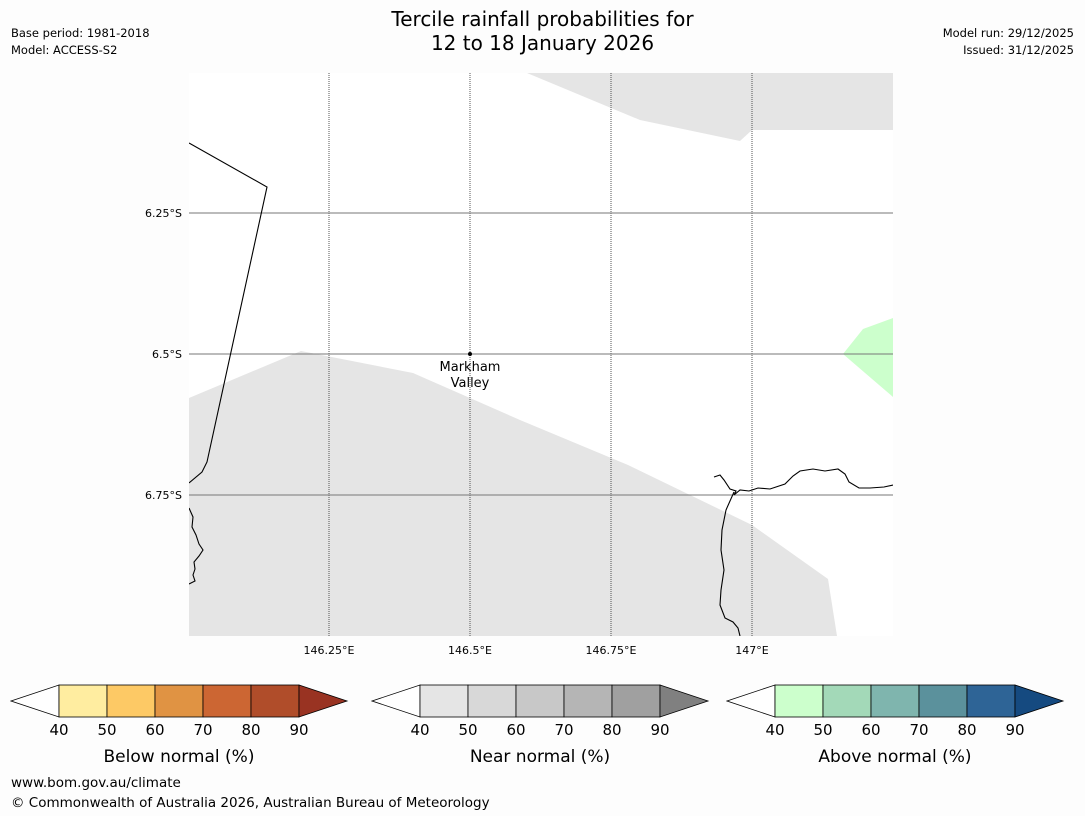  Describe the element at coordinates (179, 725) in the screenshot. I see `colorbar-below: 40 50 60 70 80 90 Below normal (%)` at that location.